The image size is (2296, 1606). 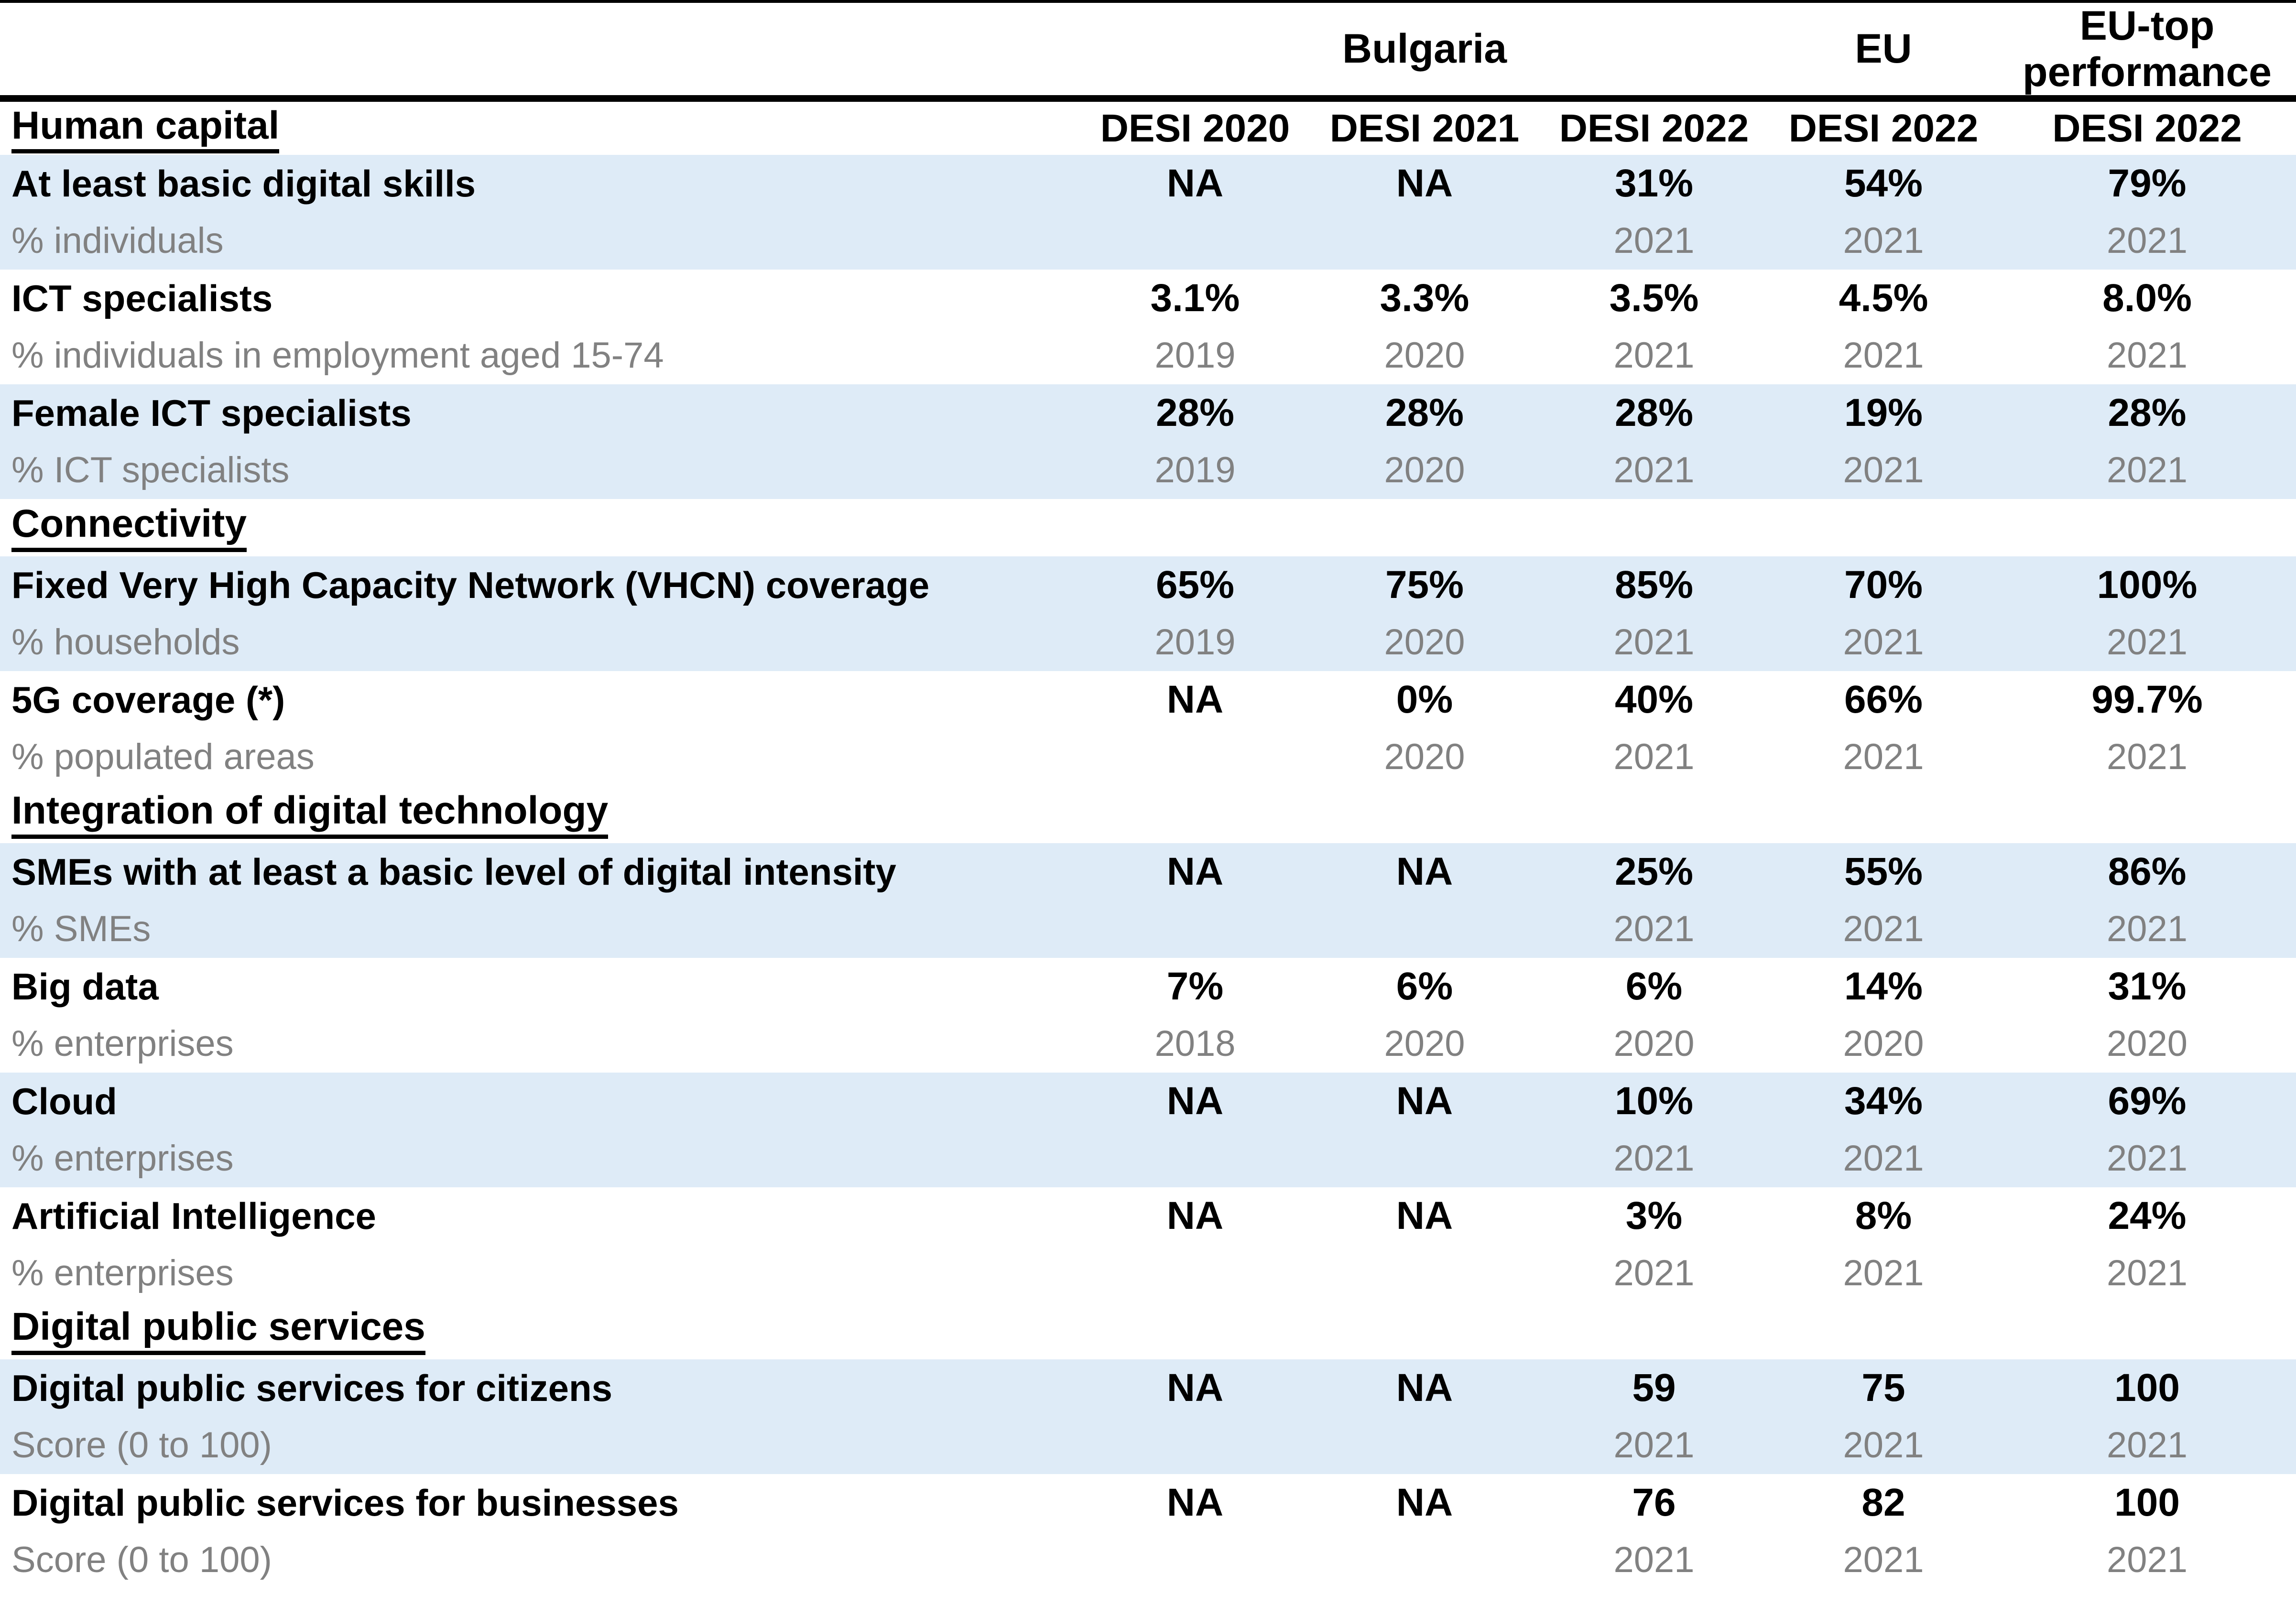 I want to click on indicator-value: 86%, so click(x=2148, y=871).